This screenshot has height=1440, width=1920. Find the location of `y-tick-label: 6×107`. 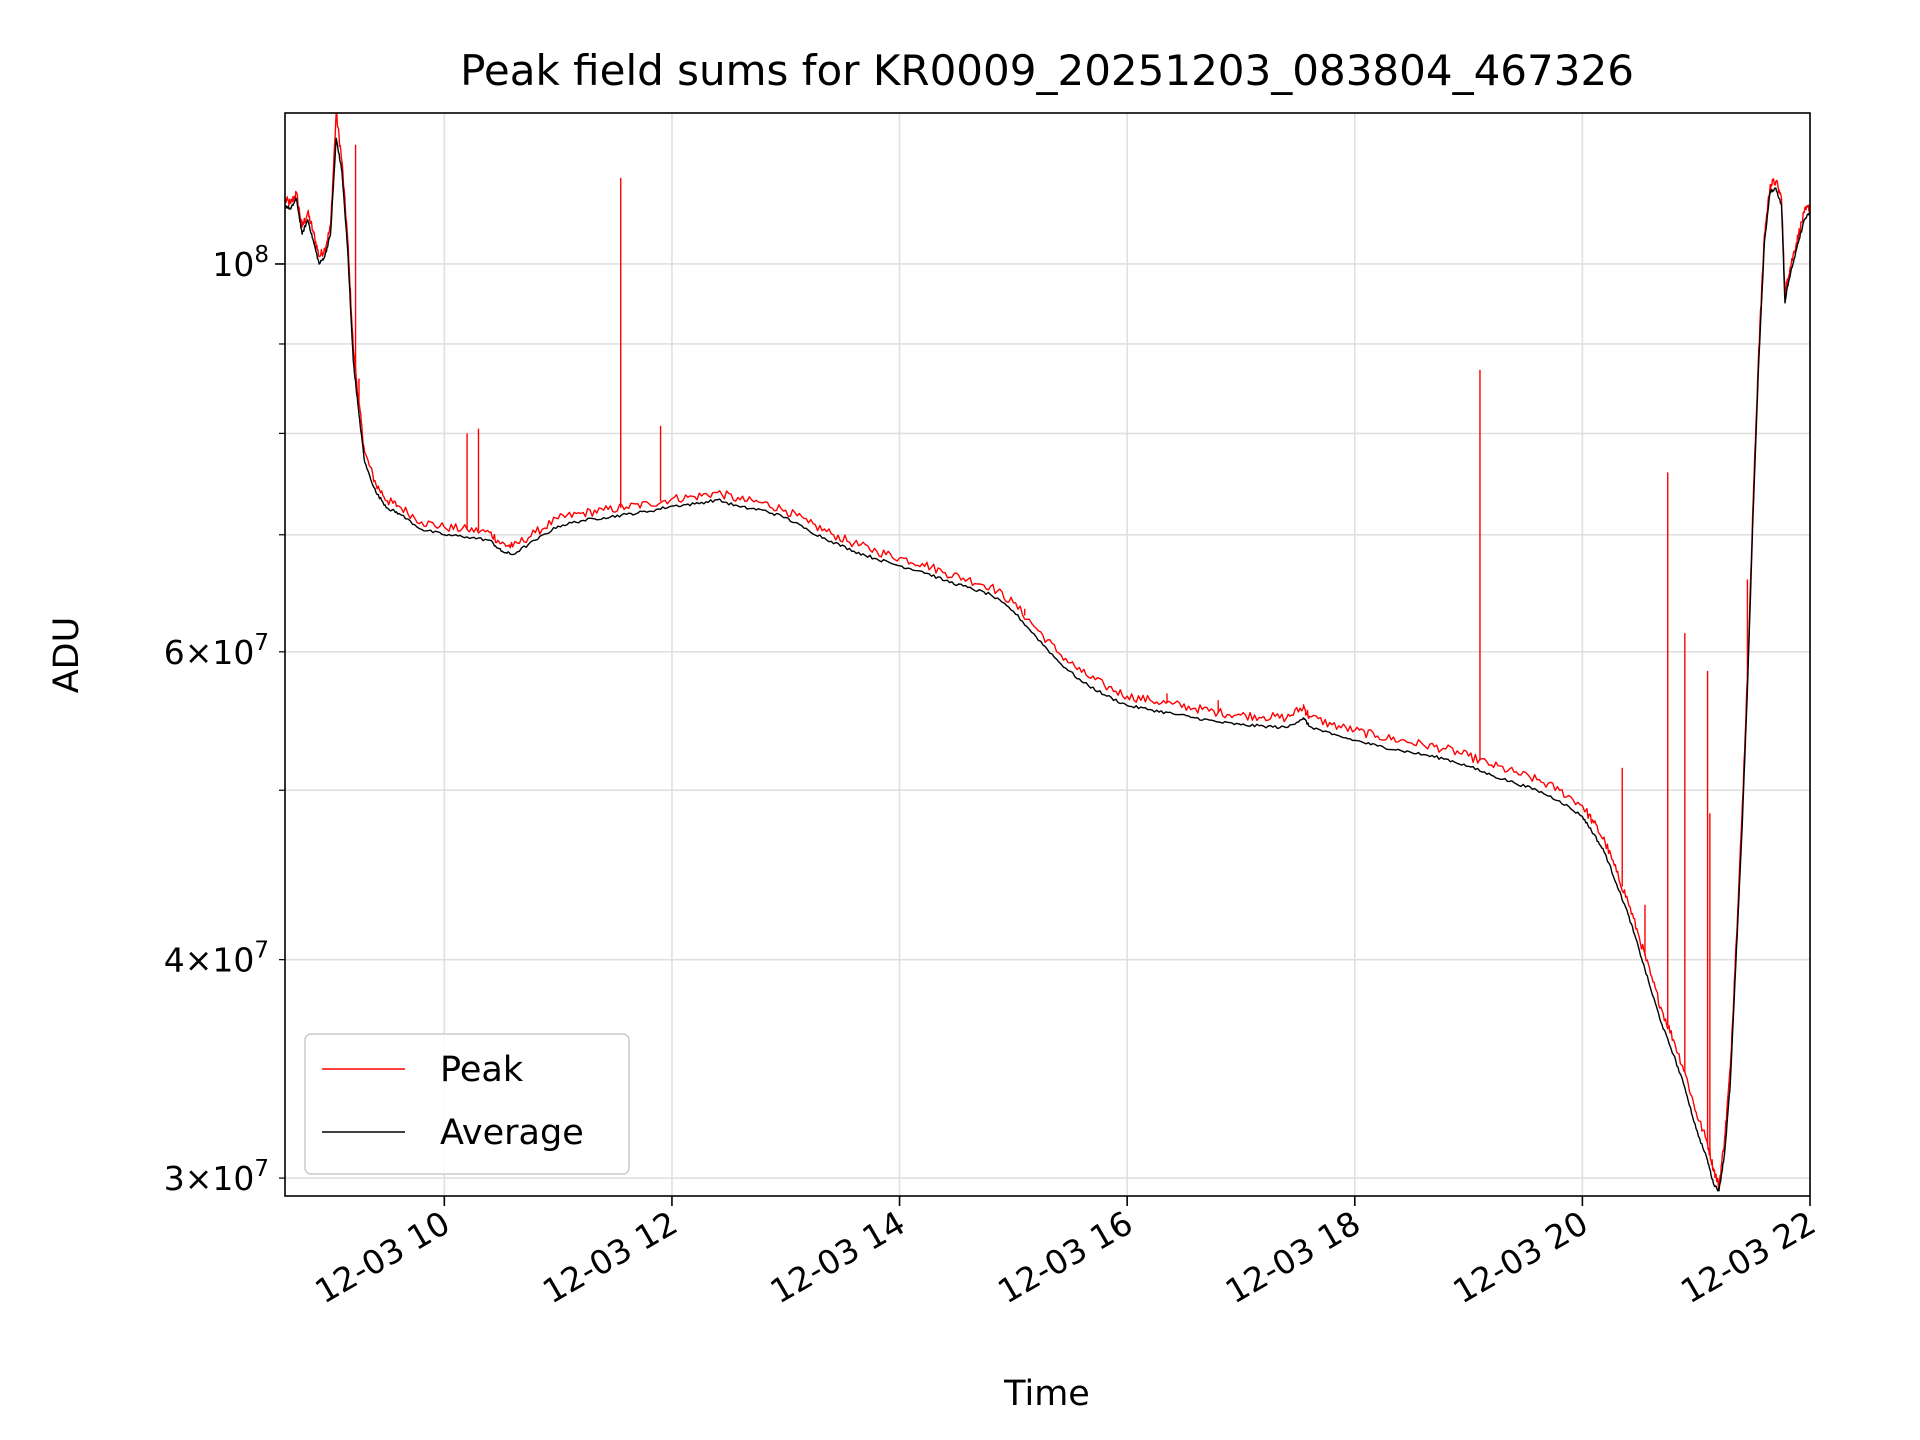

y-tick-label: 6×107 is located at coordinates (216, 651).